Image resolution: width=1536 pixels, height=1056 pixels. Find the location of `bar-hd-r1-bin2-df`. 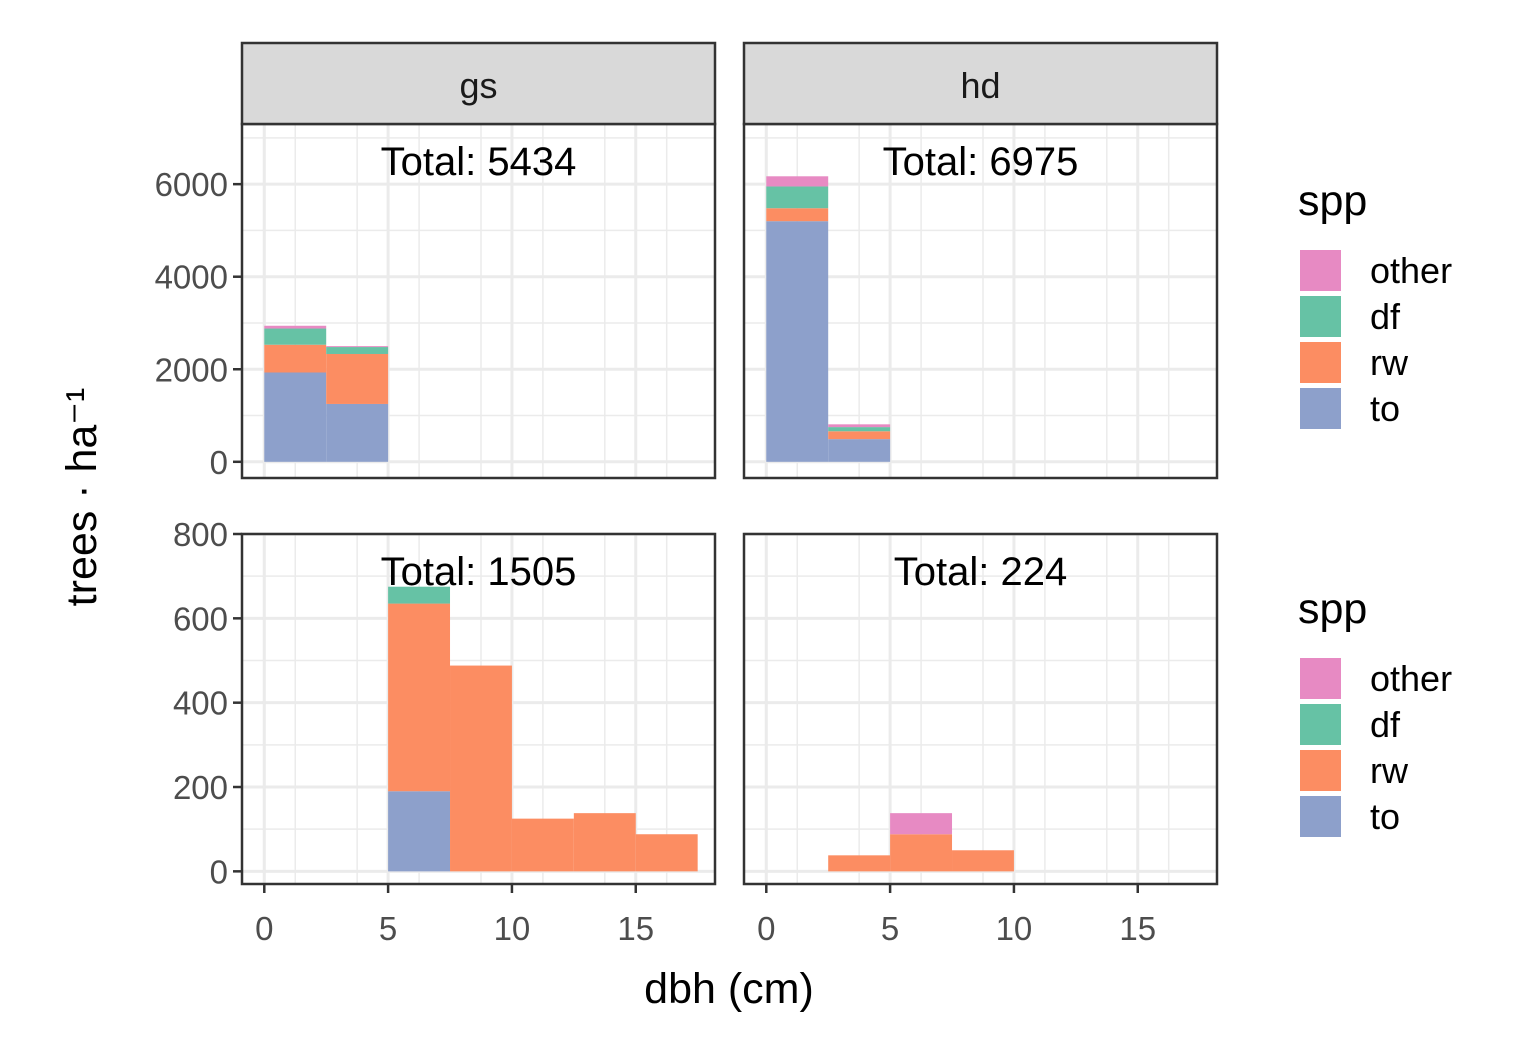

bar-hd-r1-bin2-df is located at coordinates (859, 429).